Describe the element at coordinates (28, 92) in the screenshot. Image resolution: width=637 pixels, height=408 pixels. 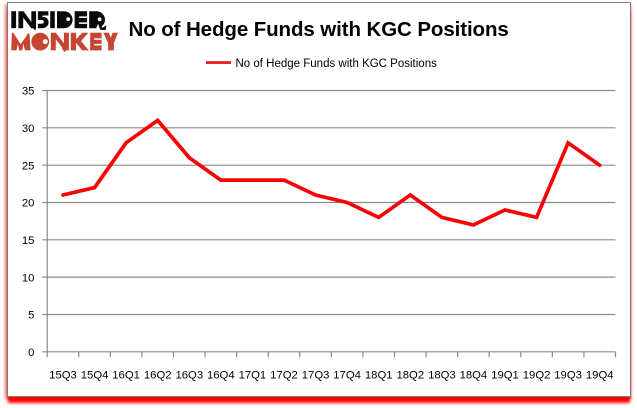
I see `svg-text: 35` at that location.